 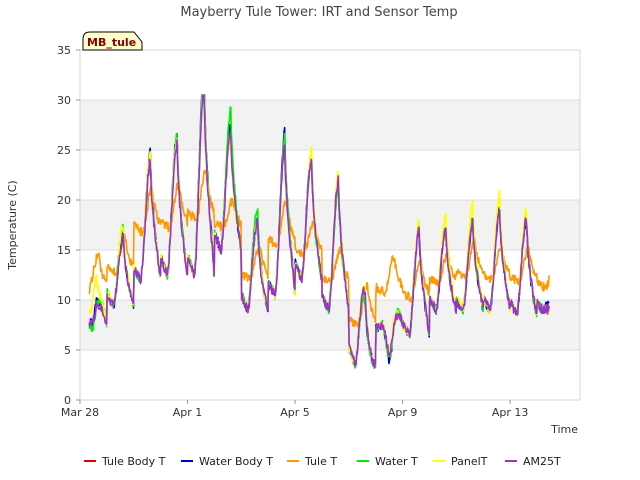 I want to click on legend-label: Tule T, so click(x=320, y=461).